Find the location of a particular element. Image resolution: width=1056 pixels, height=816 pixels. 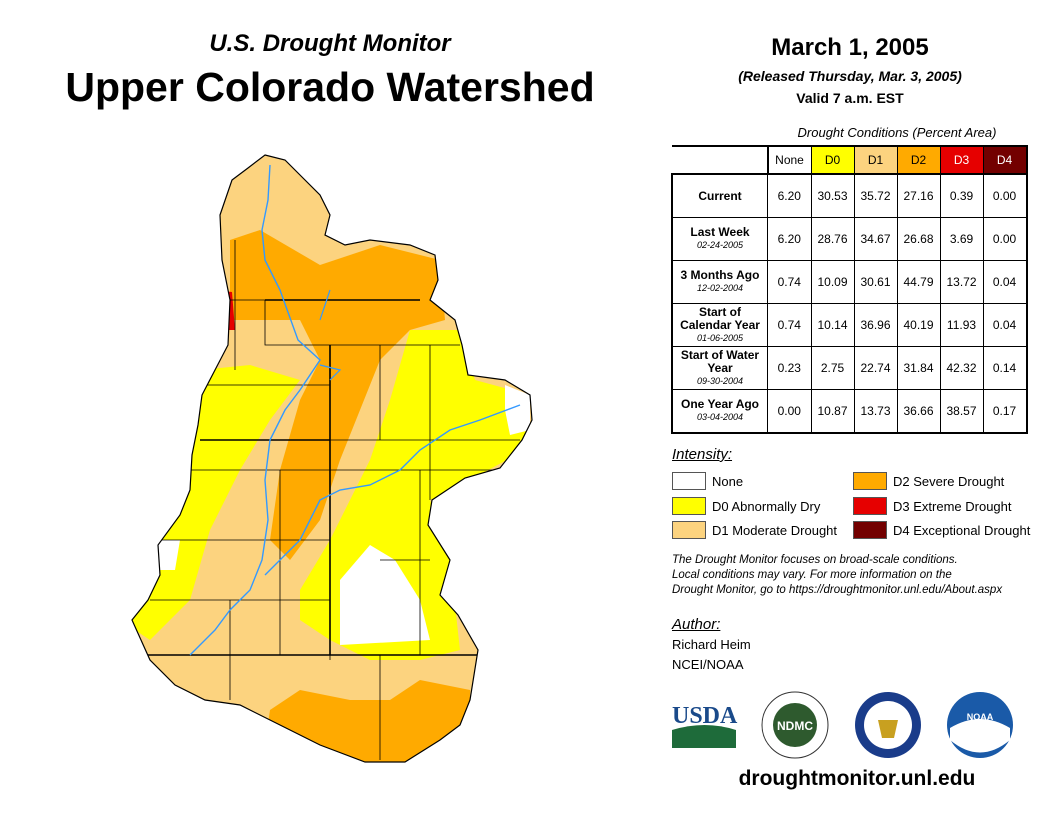

legend-item: D2 Severe Drought is located at coordinates (928, 481).